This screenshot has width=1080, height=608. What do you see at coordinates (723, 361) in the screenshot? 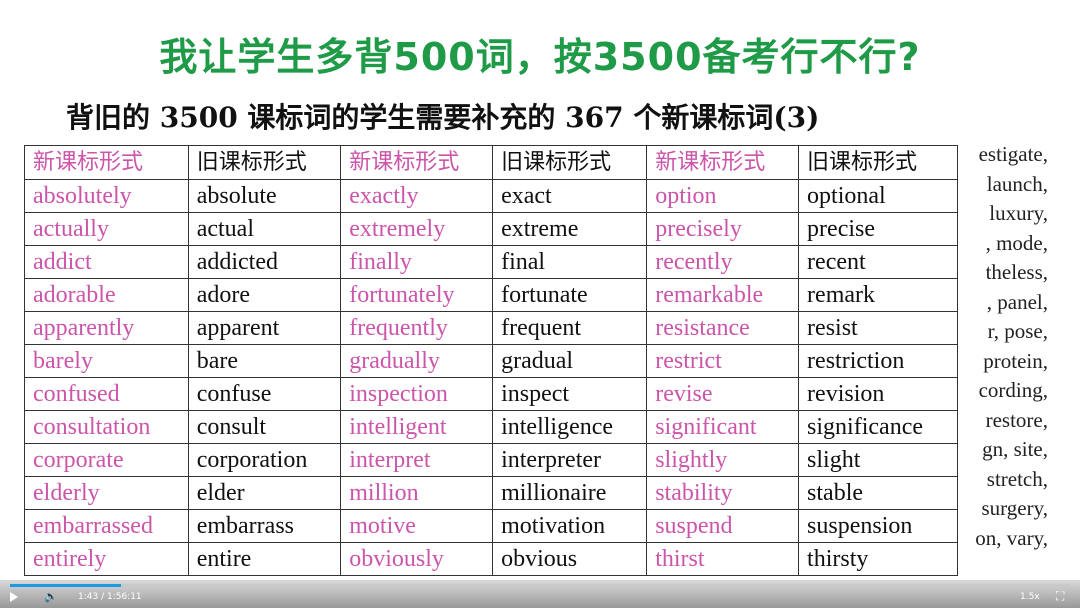
I see `new-form-cell: restrict` at bounding box center [723, 361].